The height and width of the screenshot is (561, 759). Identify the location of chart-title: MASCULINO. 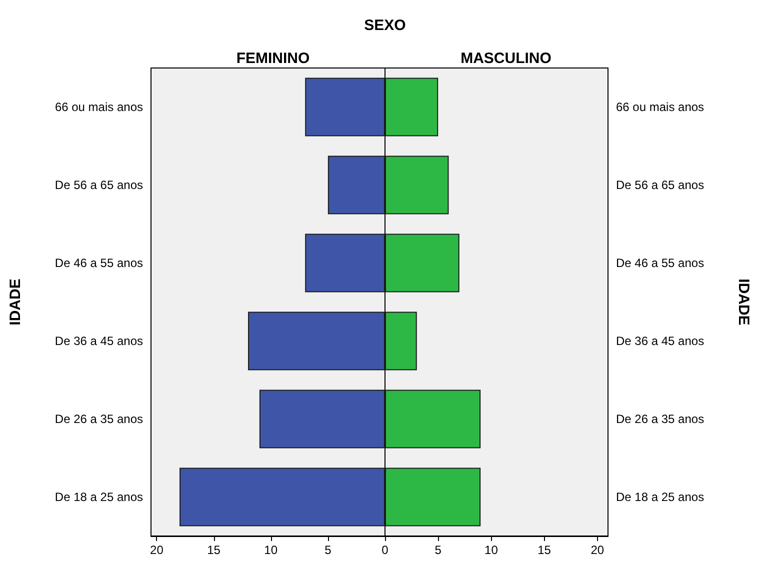
(506, 58).